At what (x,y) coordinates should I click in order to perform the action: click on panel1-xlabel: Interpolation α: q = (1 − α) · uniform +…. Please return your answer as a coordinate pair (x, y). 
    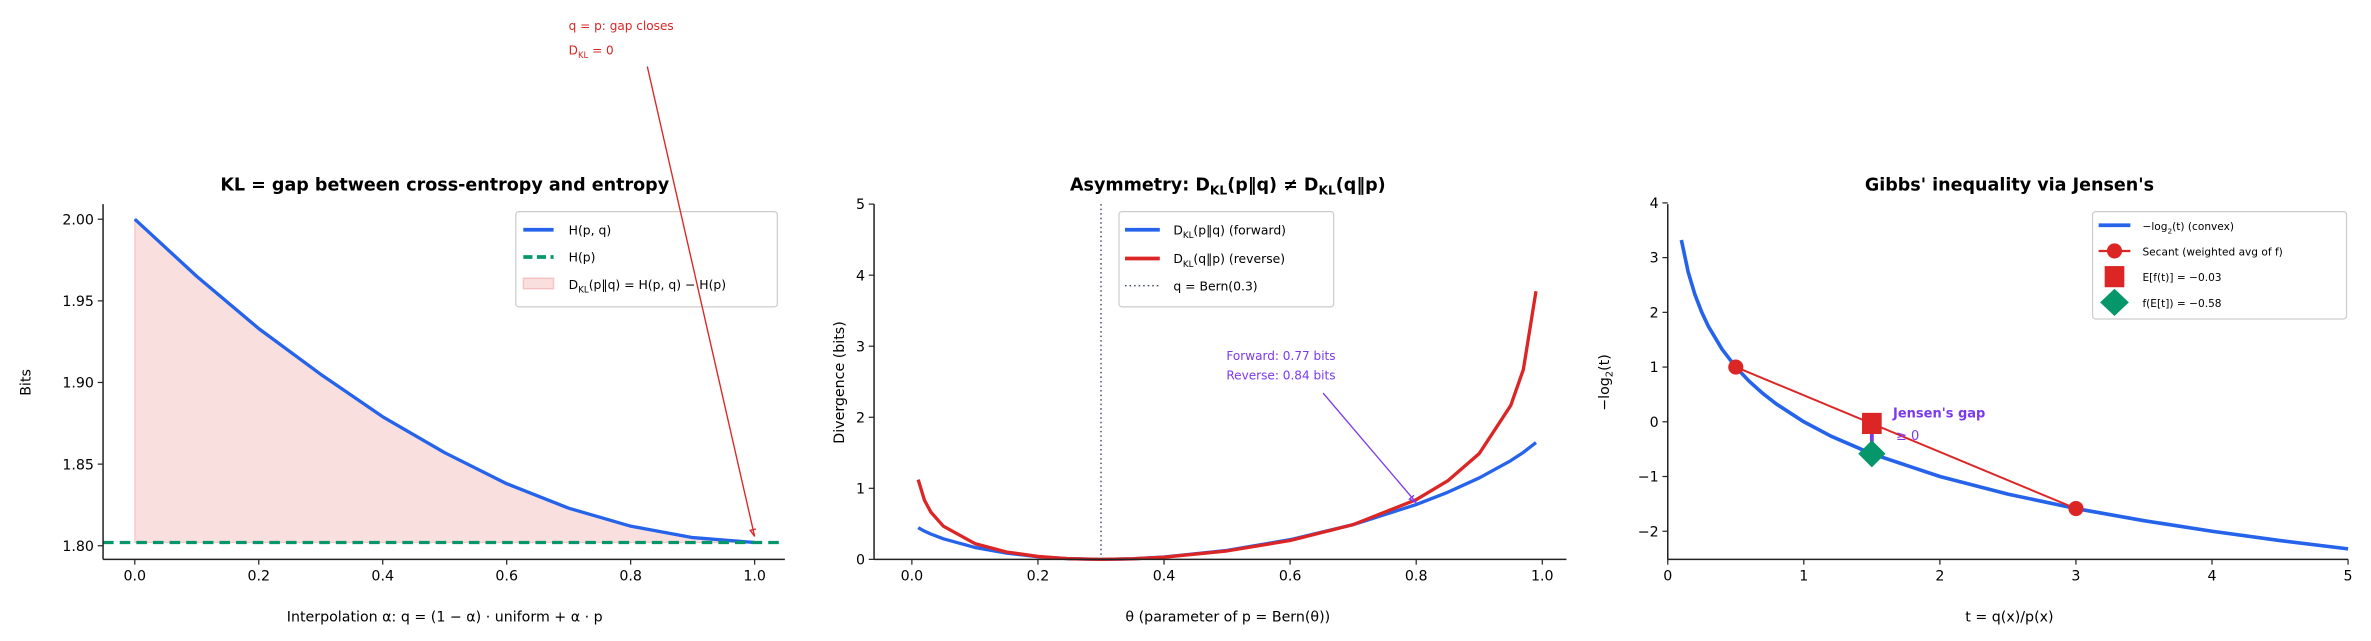
    Looking at the image, I should click on (445, 617).